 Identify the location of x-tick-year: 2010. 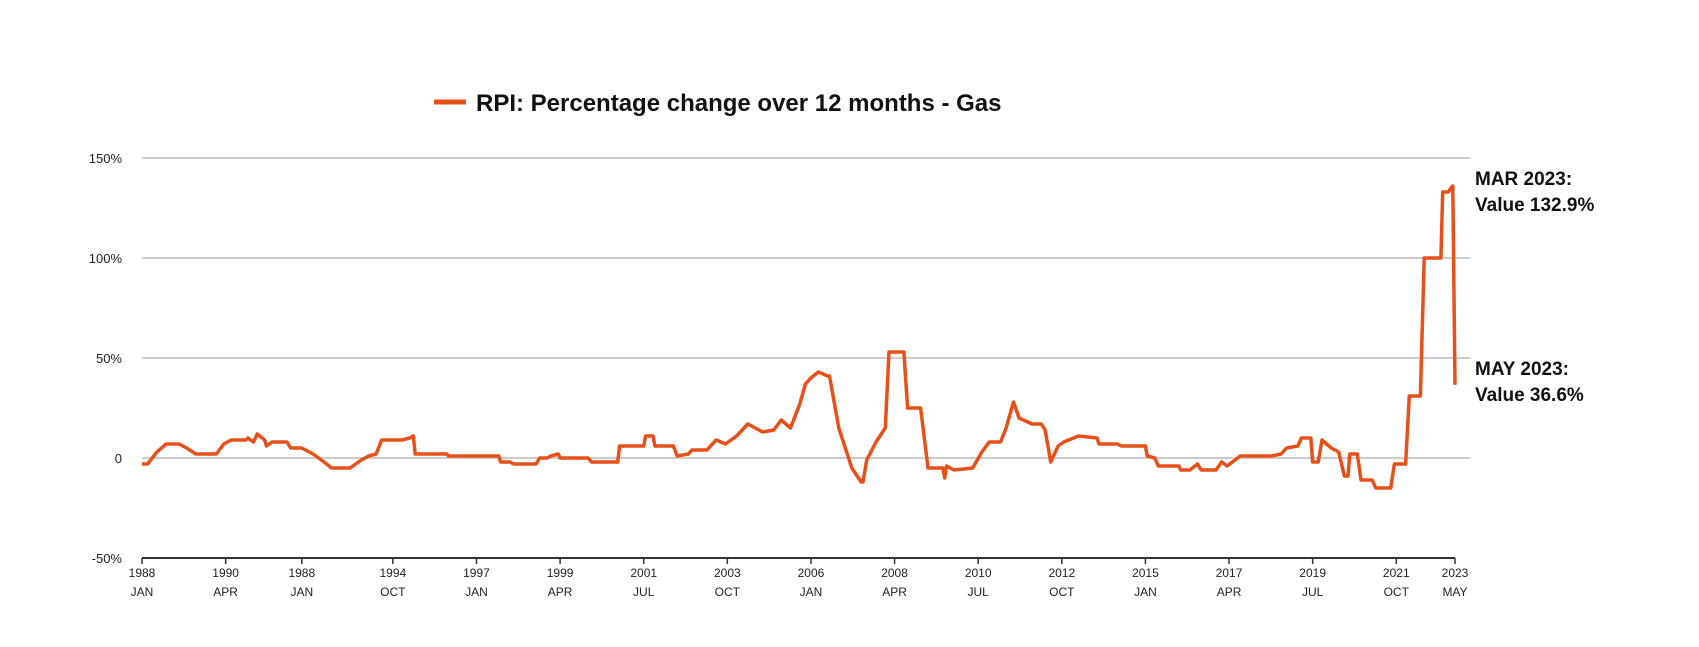
(978, 573).